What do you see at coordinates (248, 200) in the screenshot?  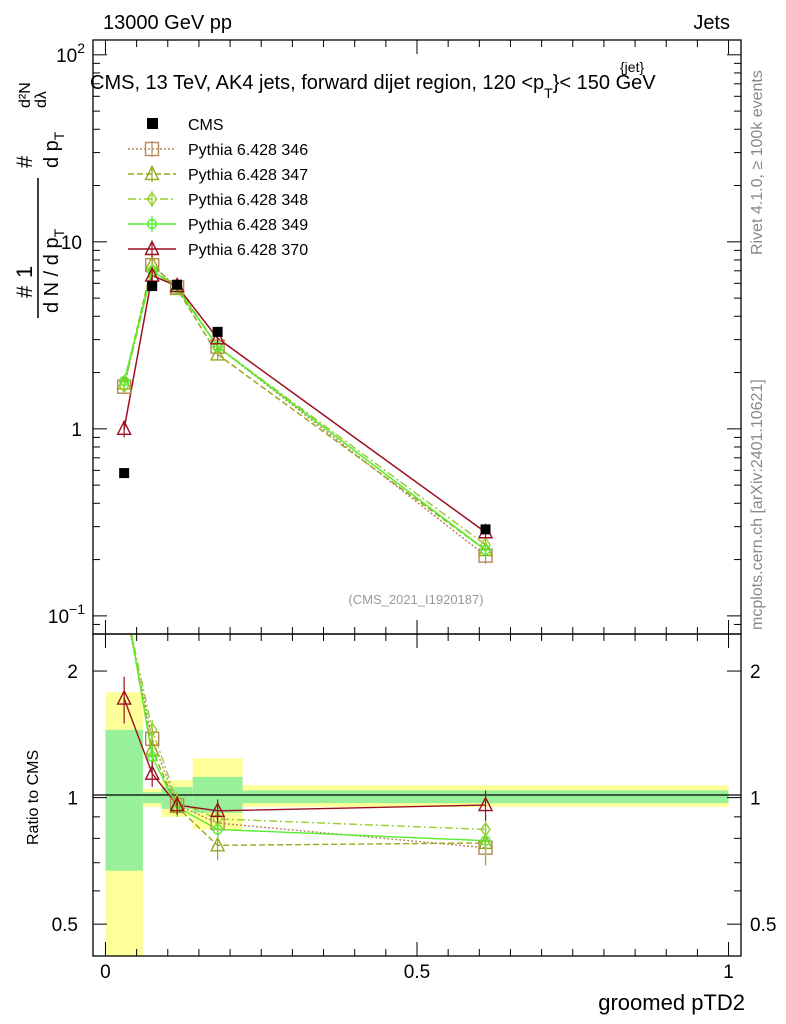 I see `legend-label-2: Pythia 6.428 348` at bounding box center [248, 200].